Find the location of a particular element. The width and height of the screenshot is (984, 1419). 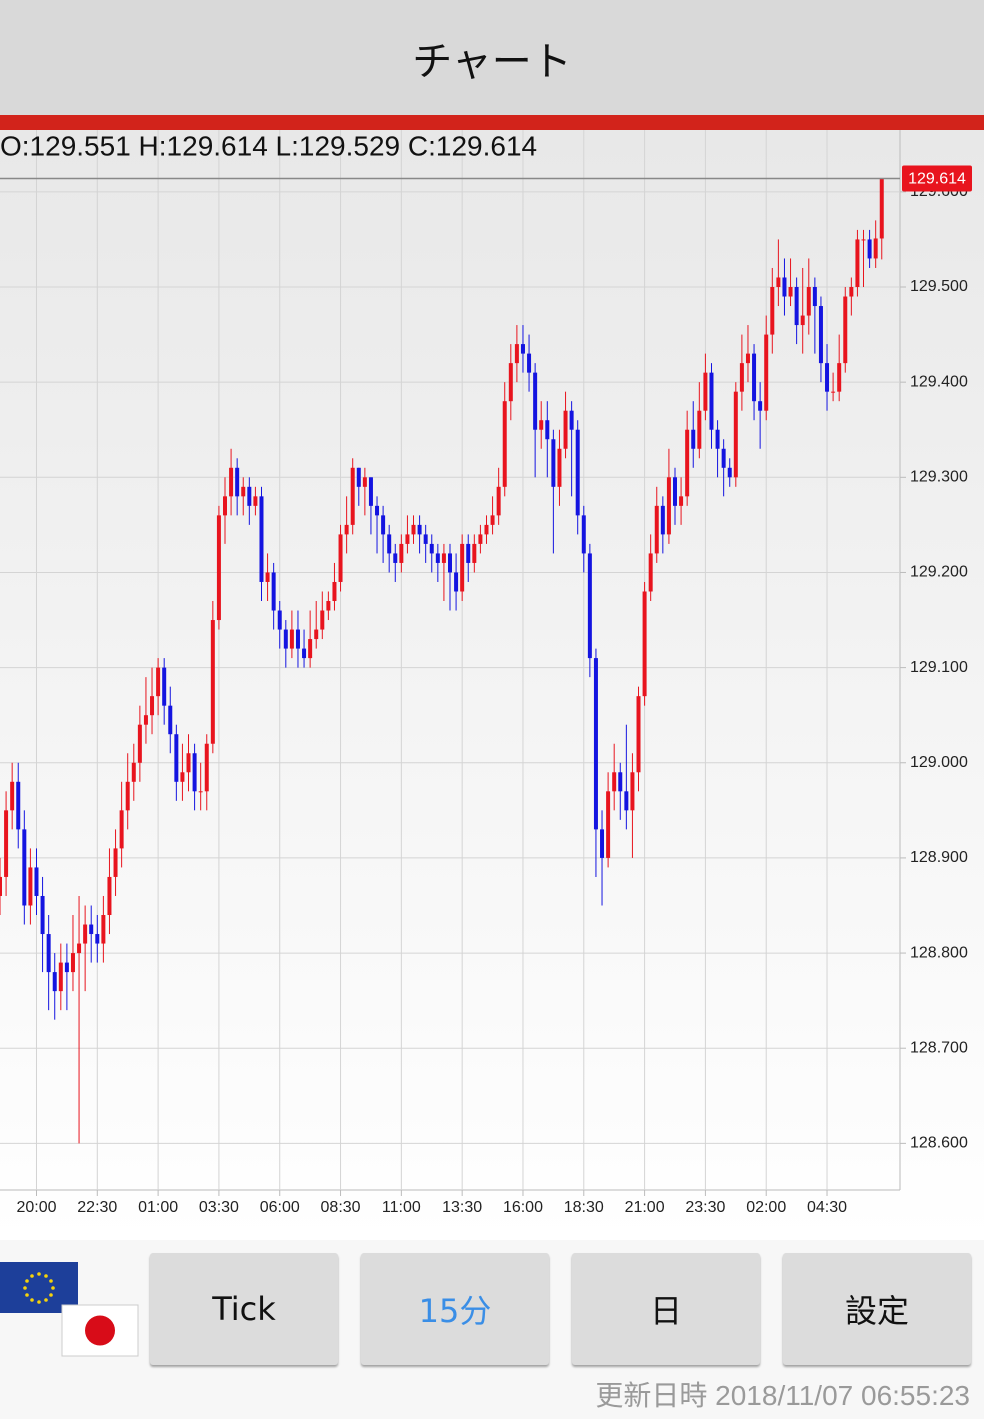

timeframe-button: 設定 is located at coordinates (877, 1309).